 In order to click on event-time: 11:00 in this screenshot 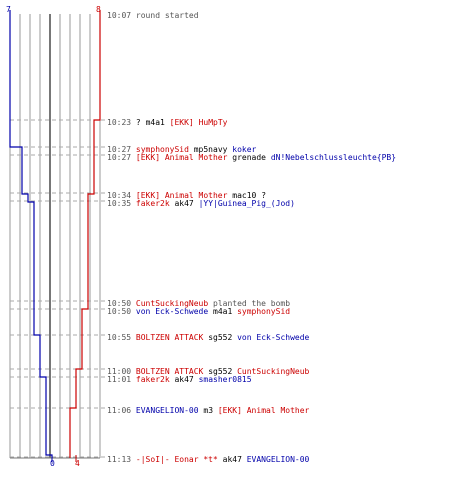, I will do `click(119, 371)`.